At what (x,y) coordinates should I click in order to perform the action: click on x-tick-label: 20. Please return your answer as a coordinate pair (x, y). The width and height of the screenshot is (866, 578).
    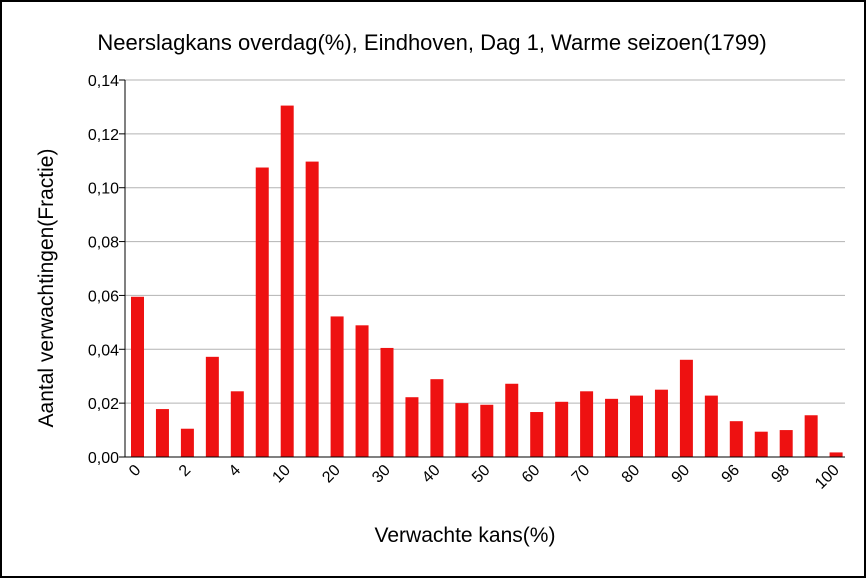
    Looking at the image, I should click on (331, 474).